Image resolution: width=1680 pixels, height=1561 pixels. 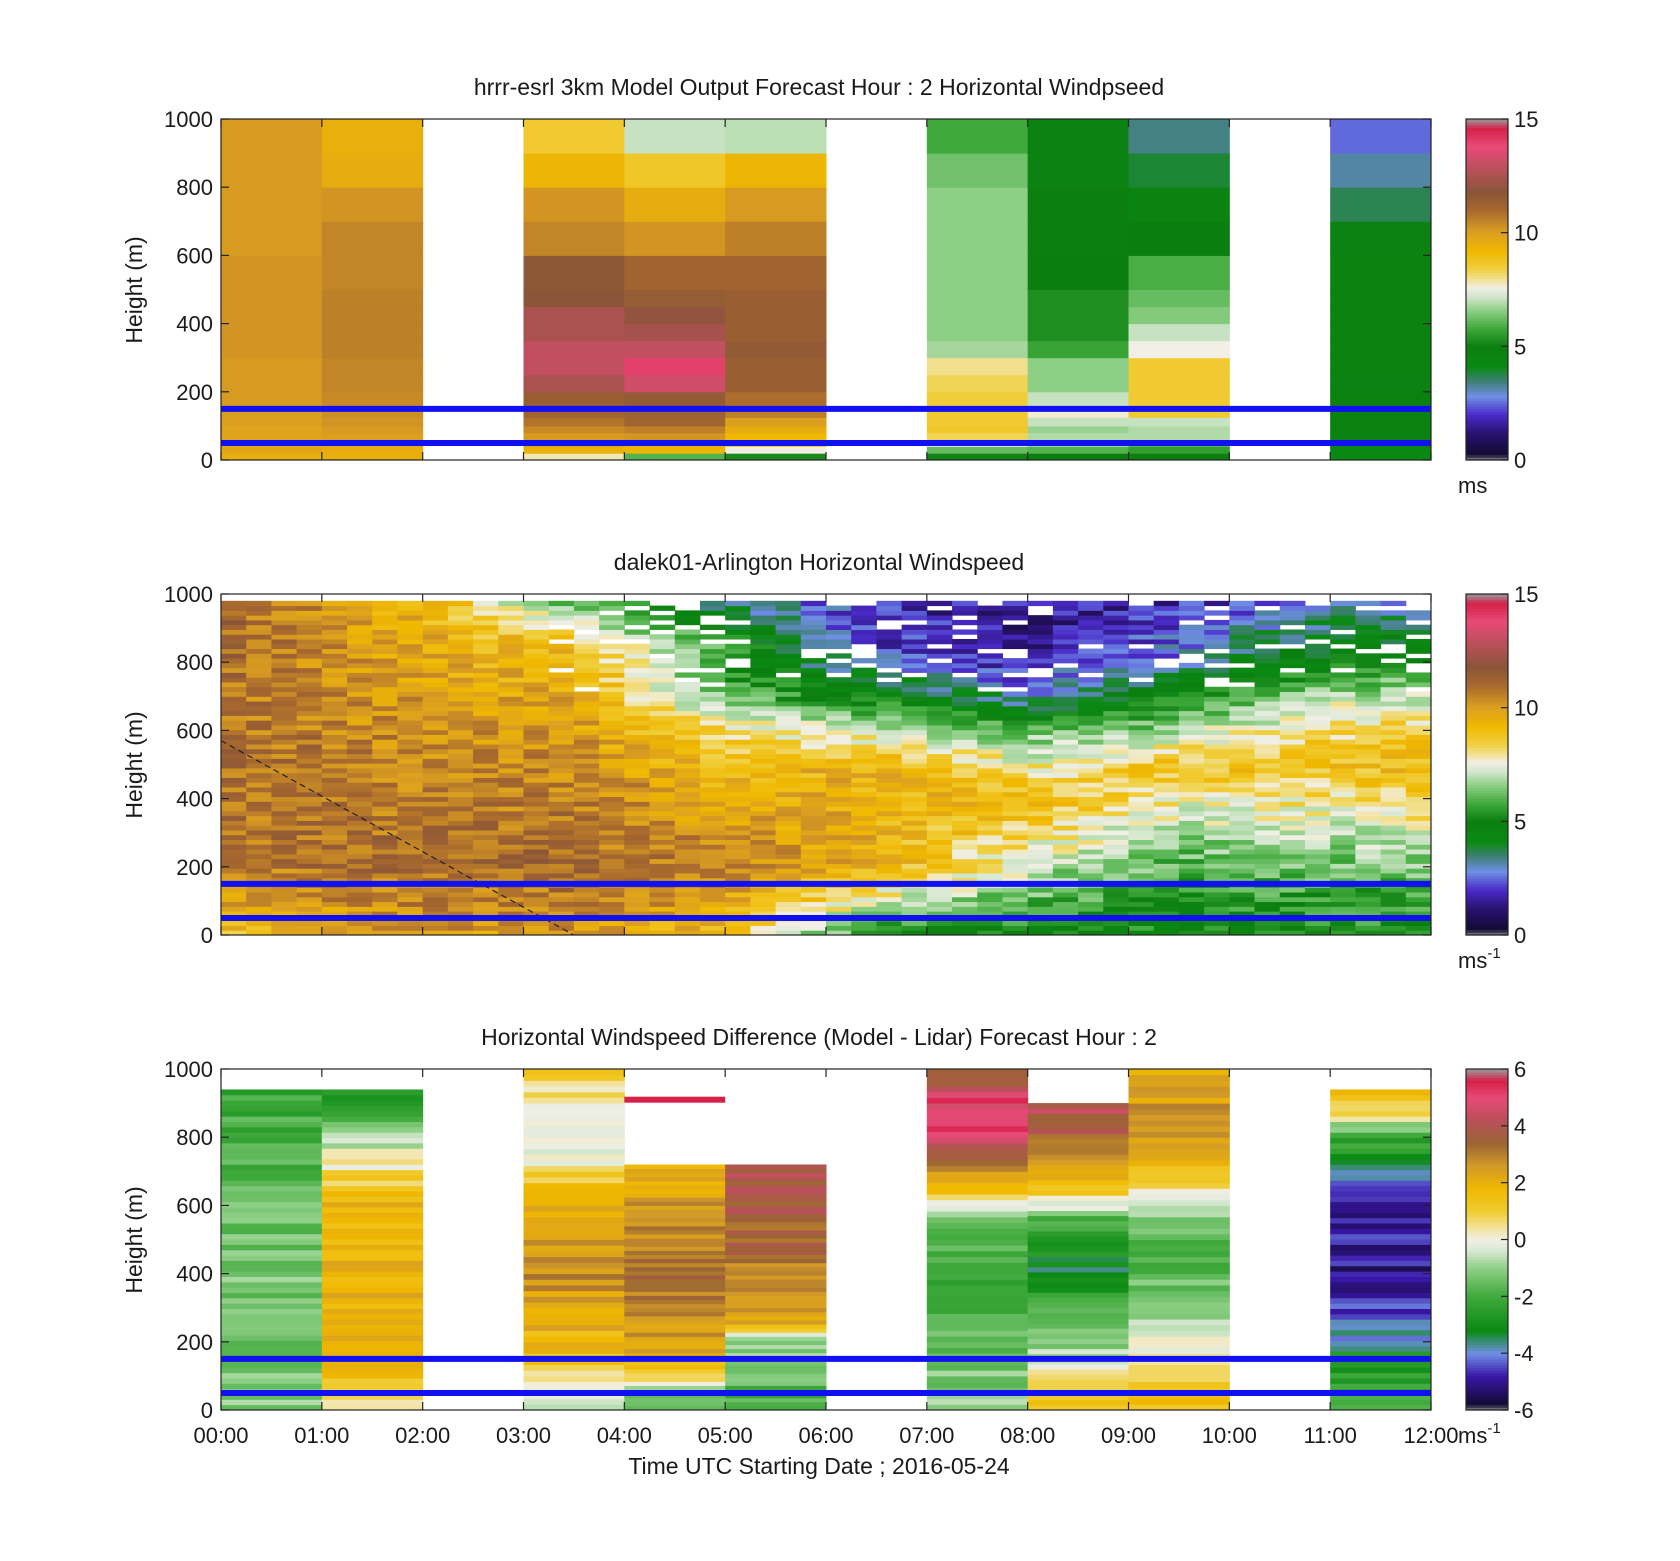 What do you see at coordinates (194, 187) in the screenshot?
I see `y-tick-label: 800` at bounding box center [194, 187].